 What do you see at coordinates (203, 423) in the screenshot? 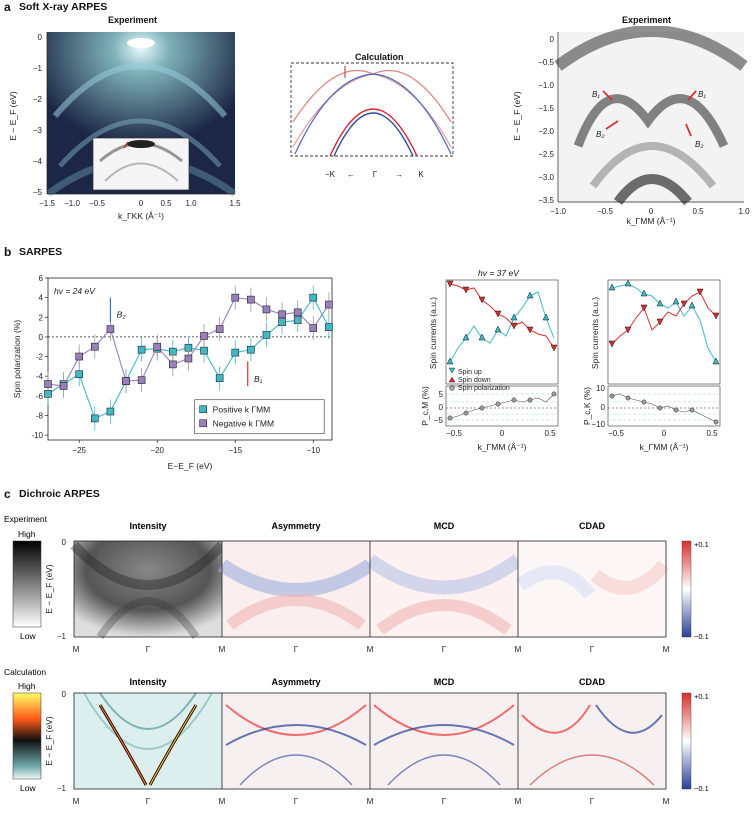
I see `legend-swatch-negative` at bounding box center [203, 423].